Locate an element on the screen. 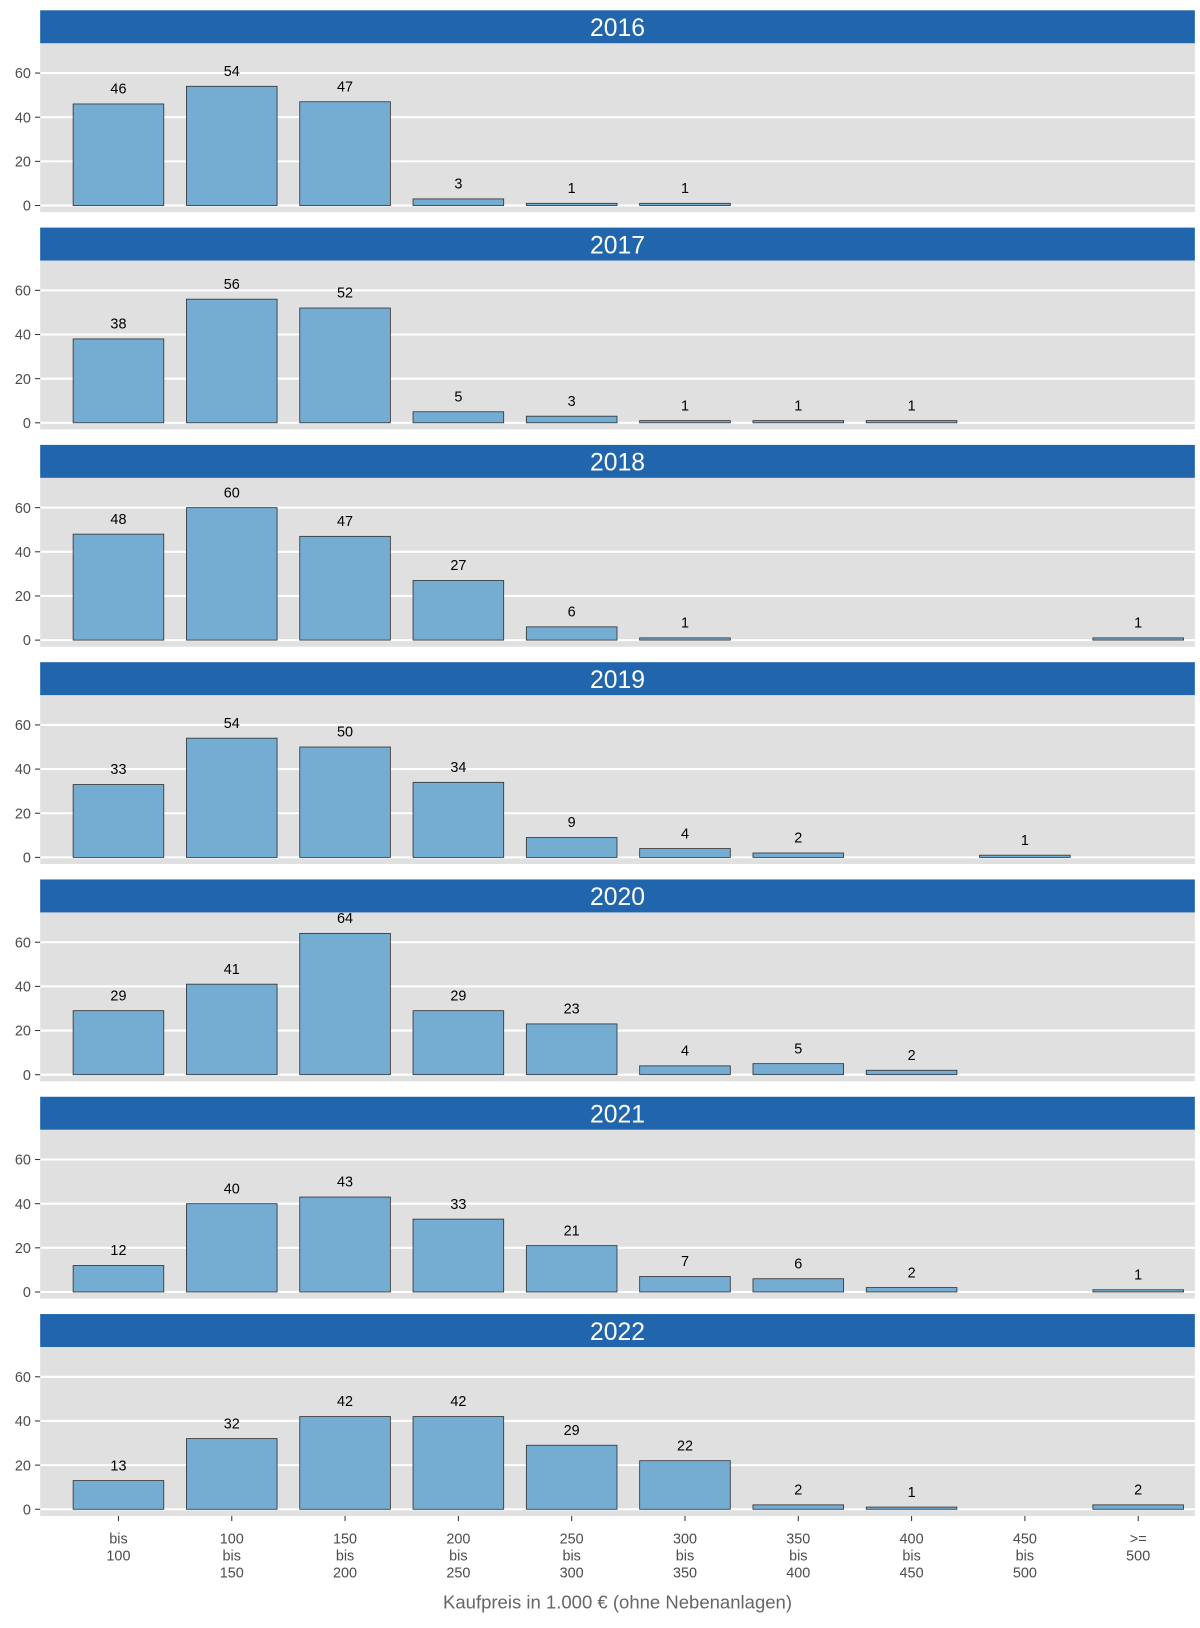  data-label: 47 is located at coordinates (345, 87).